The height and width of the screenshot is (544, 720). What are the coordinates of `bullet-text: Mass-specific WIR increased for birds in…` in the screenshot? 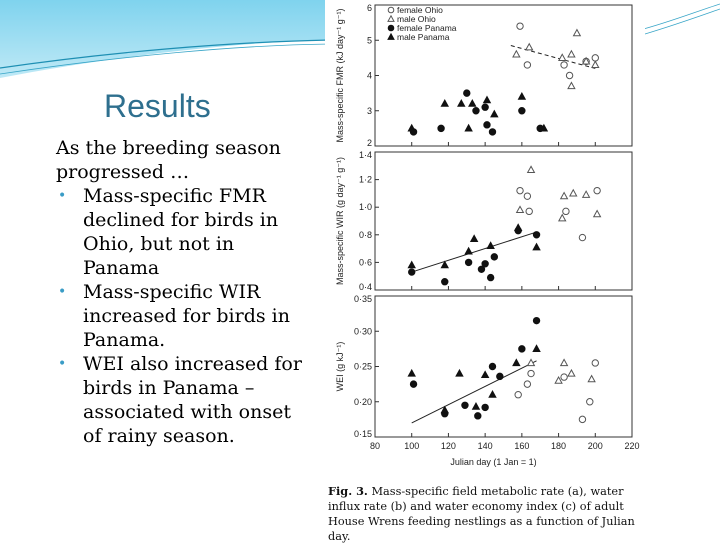 It's located at (186, 316).